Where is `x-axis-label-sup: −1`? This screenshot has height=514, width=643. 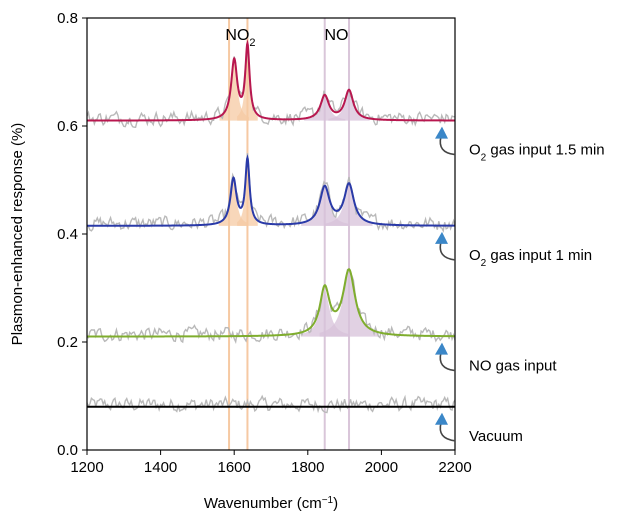
x-axis-label-sup: −1 is located at coordinates (328, 500).